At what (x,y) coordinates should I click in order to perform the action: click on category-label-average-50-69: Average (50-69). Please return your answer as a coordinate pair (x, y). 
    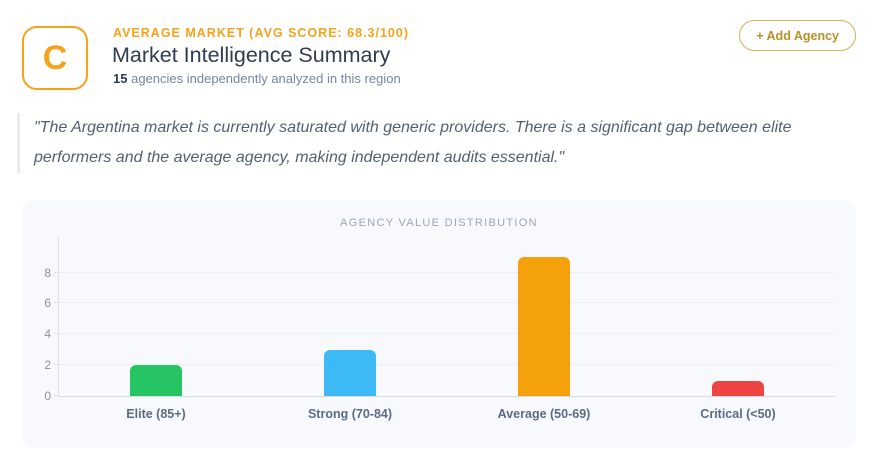
    Looking at the image, I should click on (544, 414).